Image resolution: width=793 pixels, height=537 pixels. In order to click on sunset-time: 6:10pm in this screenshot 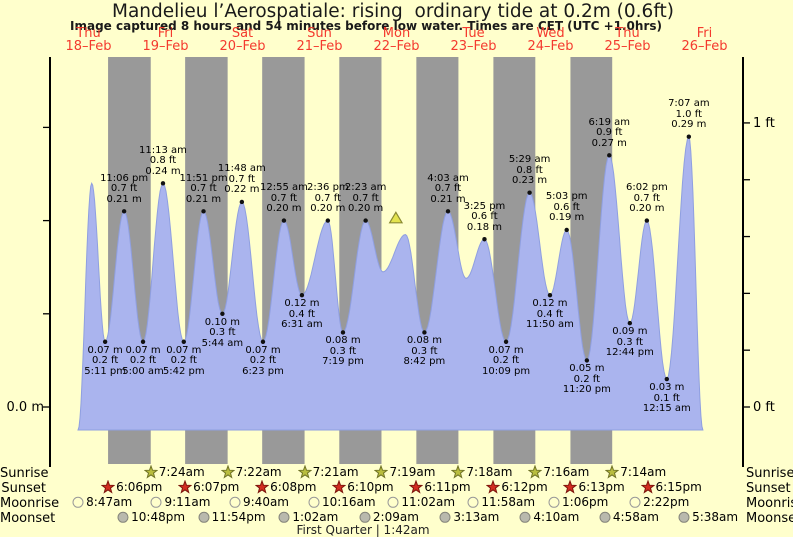, I will do `click(370, 487)`.